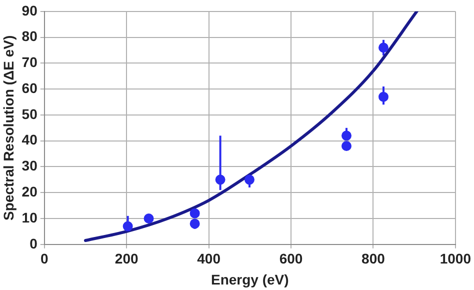  What do you see at coordinates (34, 243) in the screenshot?
I see `y-tick-label: 0` at bounding box center [34, 243].